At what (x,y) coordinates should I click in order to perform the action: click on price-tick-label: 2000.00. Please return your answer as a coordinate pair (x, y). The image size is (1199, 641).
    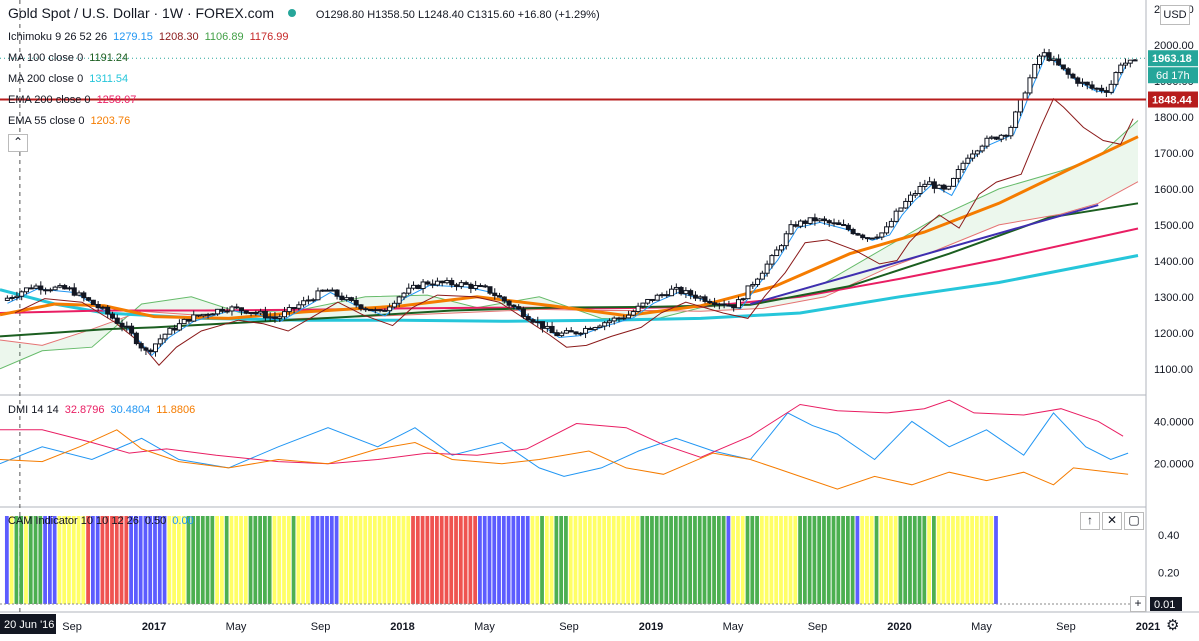
    Looking at the image, I should click on (1174, 46).